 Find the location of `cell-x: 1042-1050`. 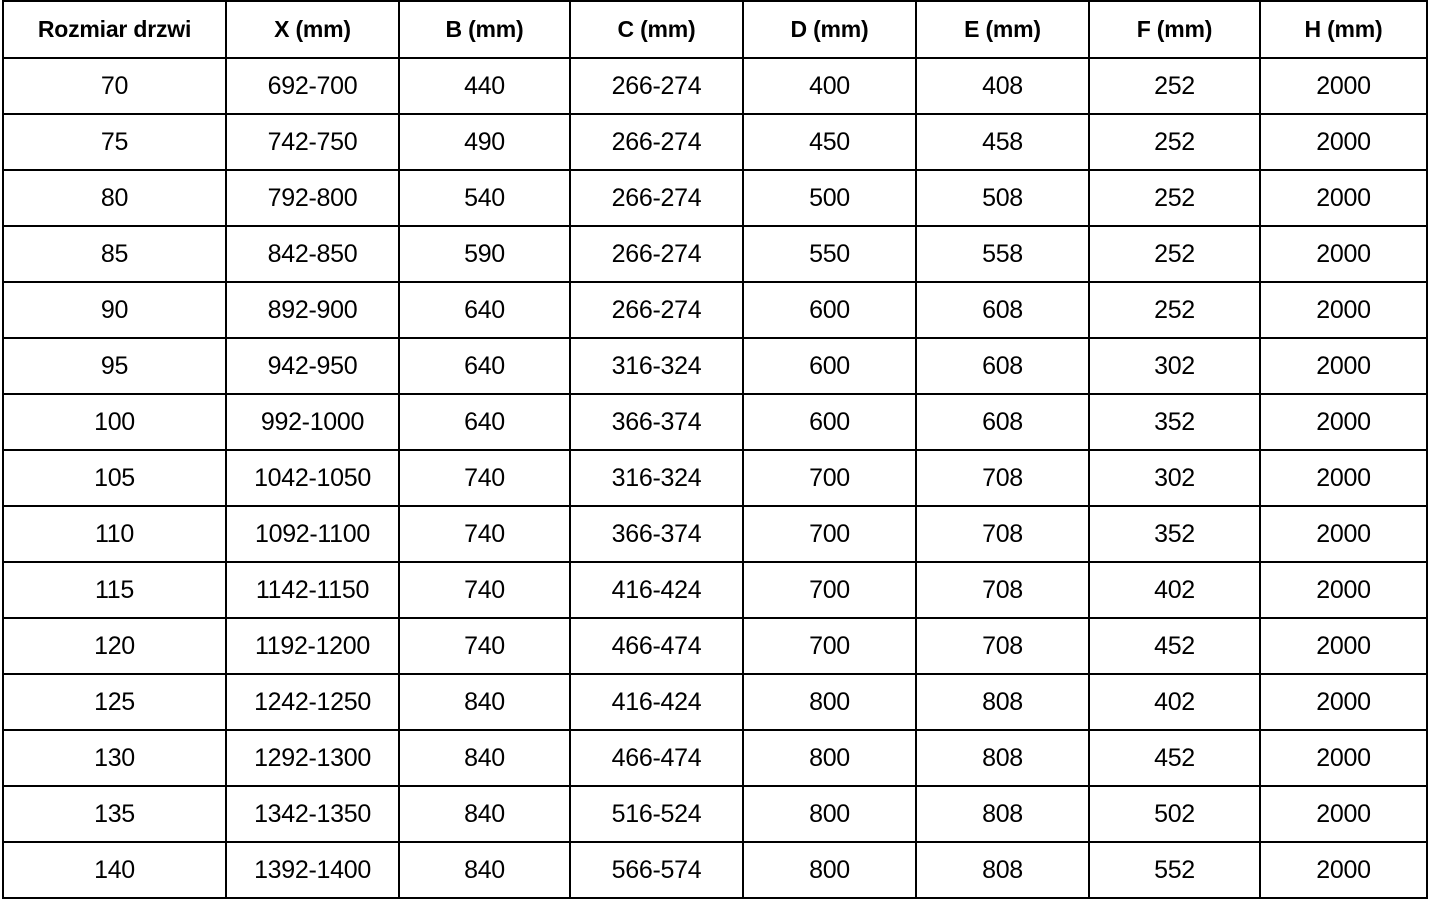

cell-x: 1042-1050 is located at coordinates (312, 478).